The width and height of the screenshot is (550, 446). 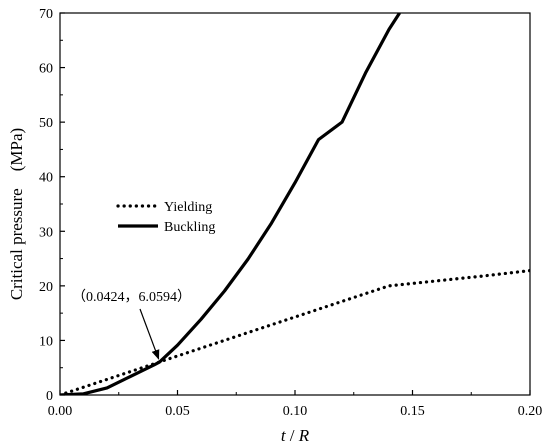 What do you see at coordinates (46, 123) in the screenshot?
I see `y-tick-label: 50` at bounding box center [46, 123].